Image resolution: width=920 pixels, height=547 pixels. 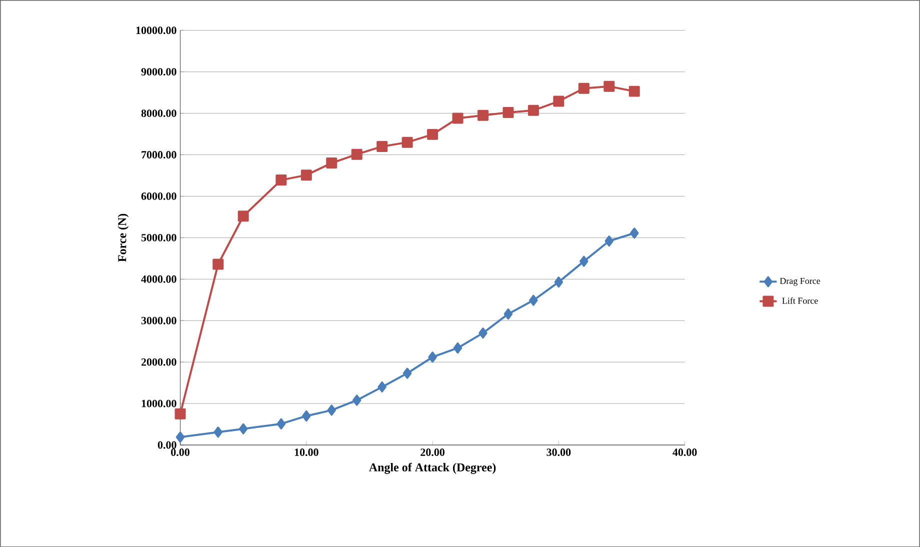 I want to click on x-tick-label: 20.00, so click(x=432, y=452).